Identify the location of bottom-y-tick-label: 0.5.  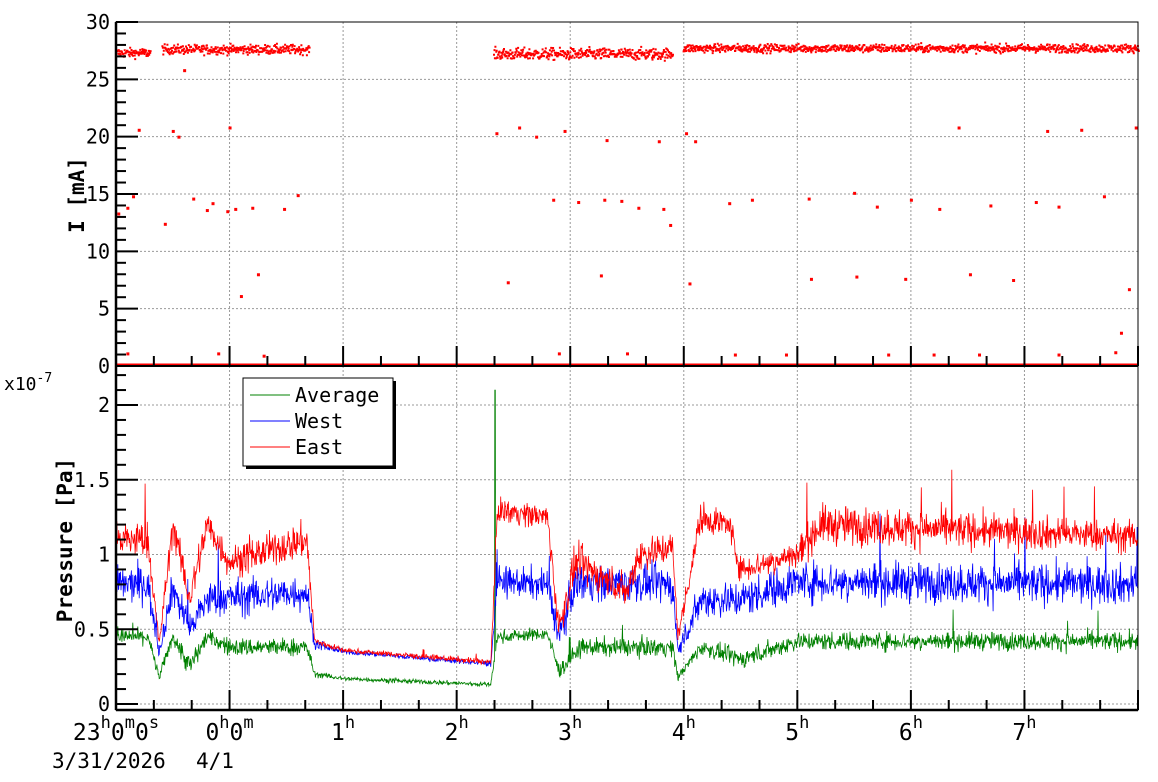
(92, 629).